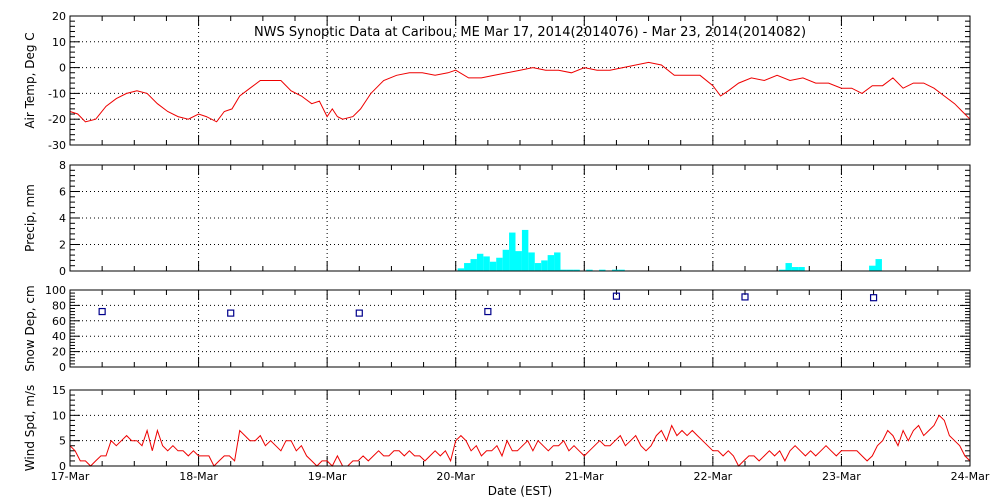 The image size is (1000, 500). What do you see at coordinates (841, 476) in the screenshot?
I see `x-tick-label: 23-Mar` at bounding box center [841, 476].